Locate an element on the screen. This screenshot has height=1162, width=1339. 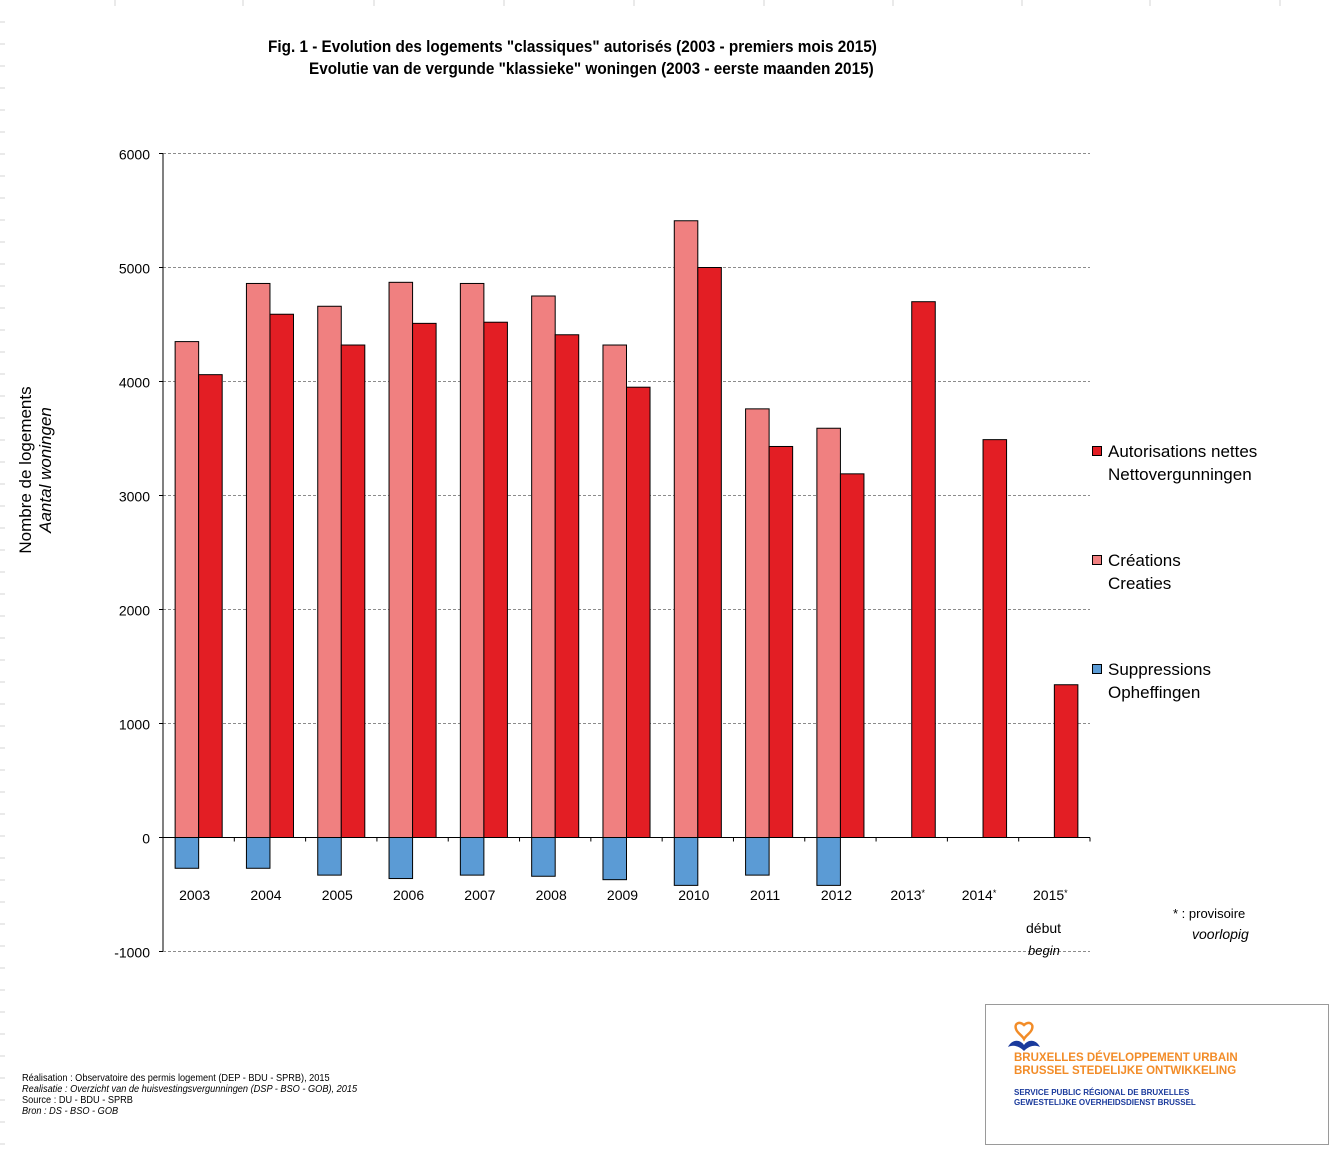
logo-service-fr: SERVICE PUBLIC RÉGIONAL DE BRUXELLES is located at coordinates (1102, 1092).